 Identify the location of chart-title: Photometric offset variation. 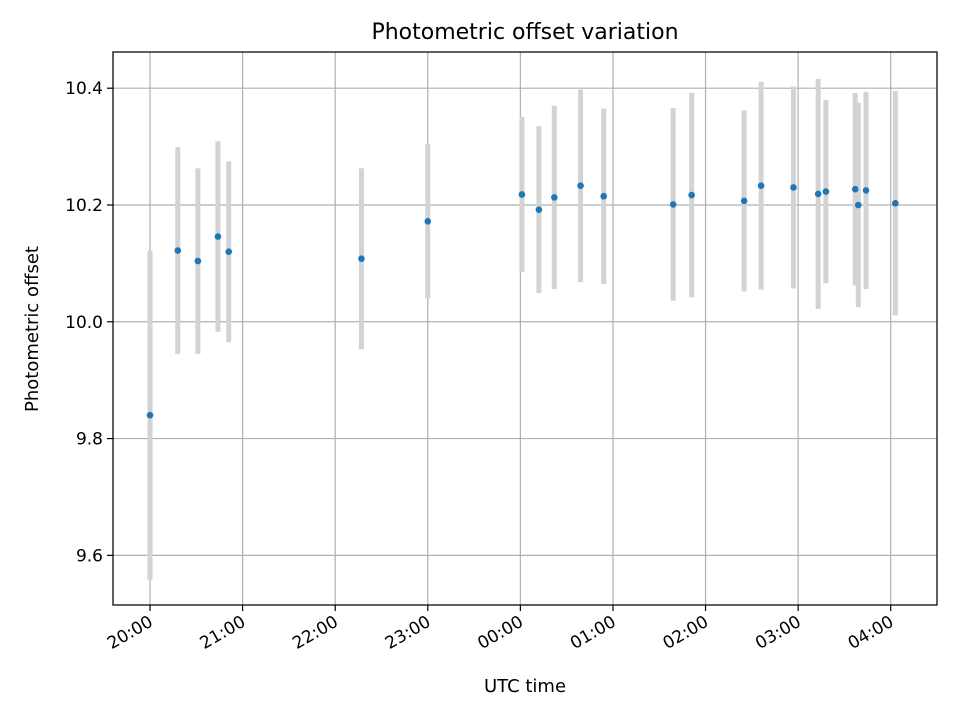
(524, 32).